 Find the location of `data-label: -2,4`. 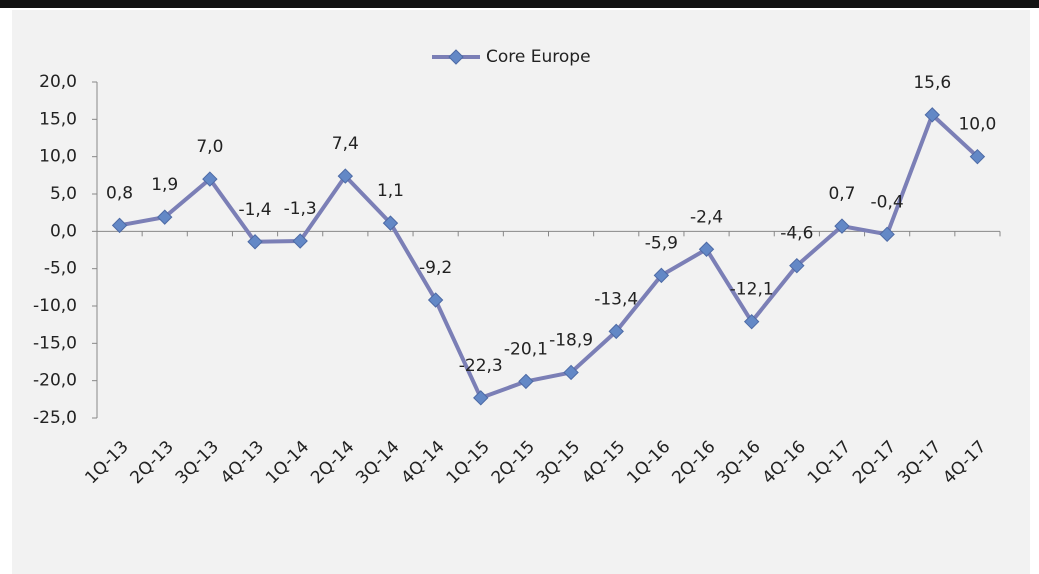

data-label: -2,4 is located at coordinates (706, 217).